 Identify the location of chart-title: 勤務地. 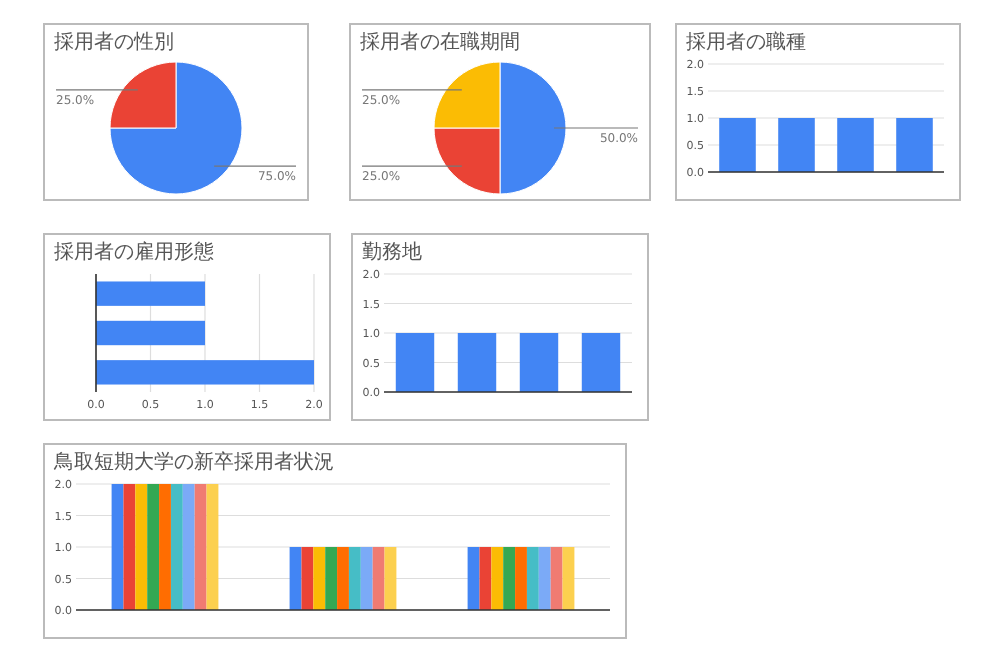
(392, 252).